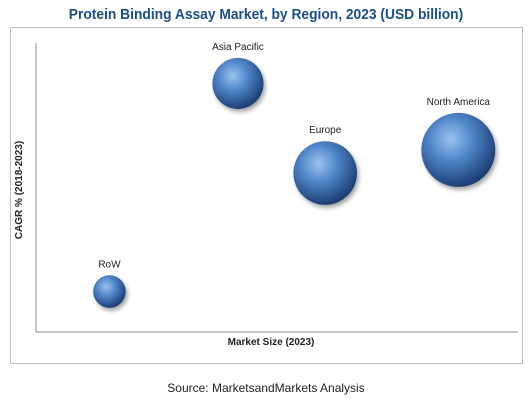 This screenshot has height=403, width=532. Describe the element at coordinates (109, 264) in the screenshot. I see `bubble-label-row: RoW` at that location.